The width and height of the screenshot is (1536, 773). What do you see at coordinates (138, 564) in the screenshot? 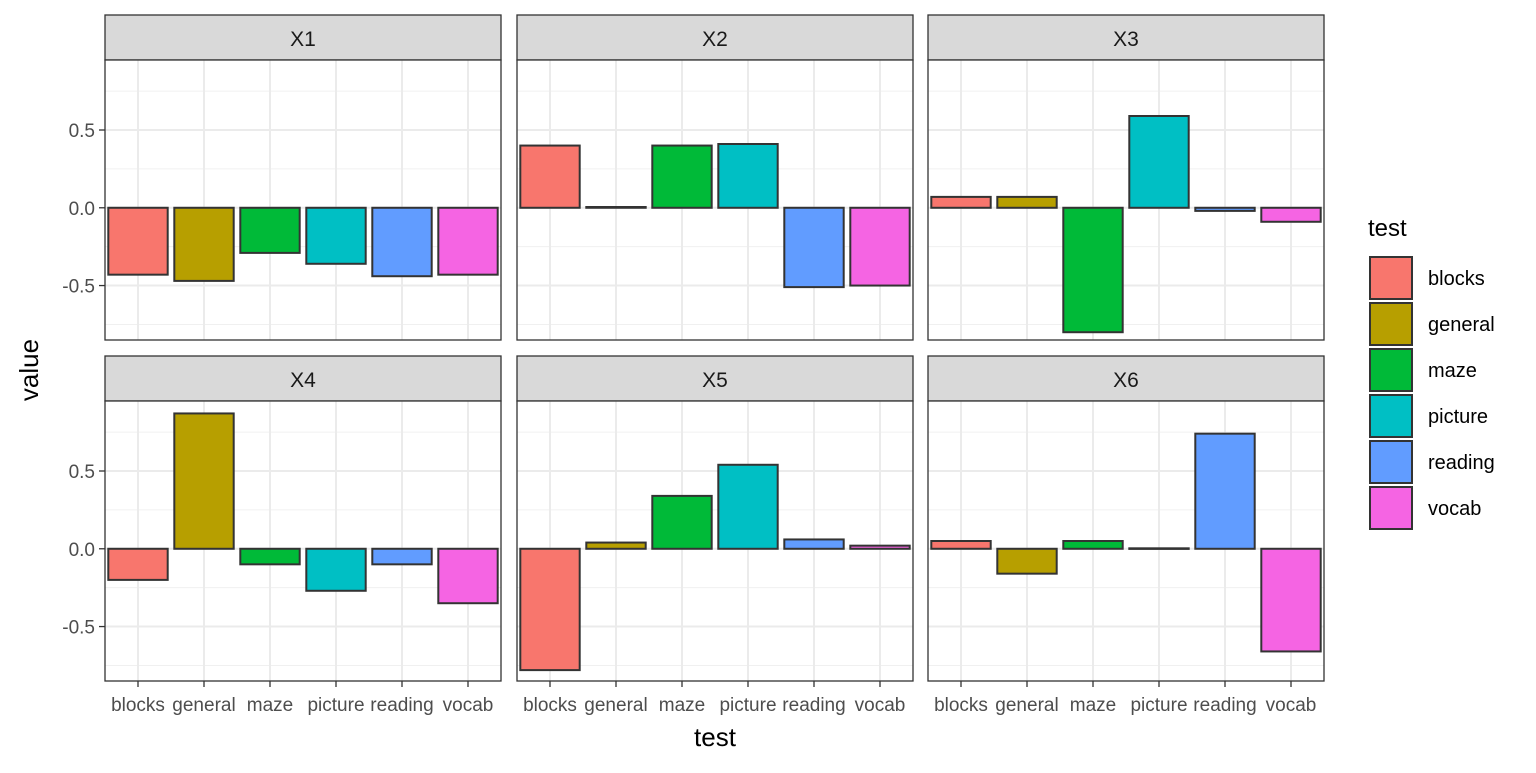
I see `bar-x4-blocks` at bounding box center [138, 564].